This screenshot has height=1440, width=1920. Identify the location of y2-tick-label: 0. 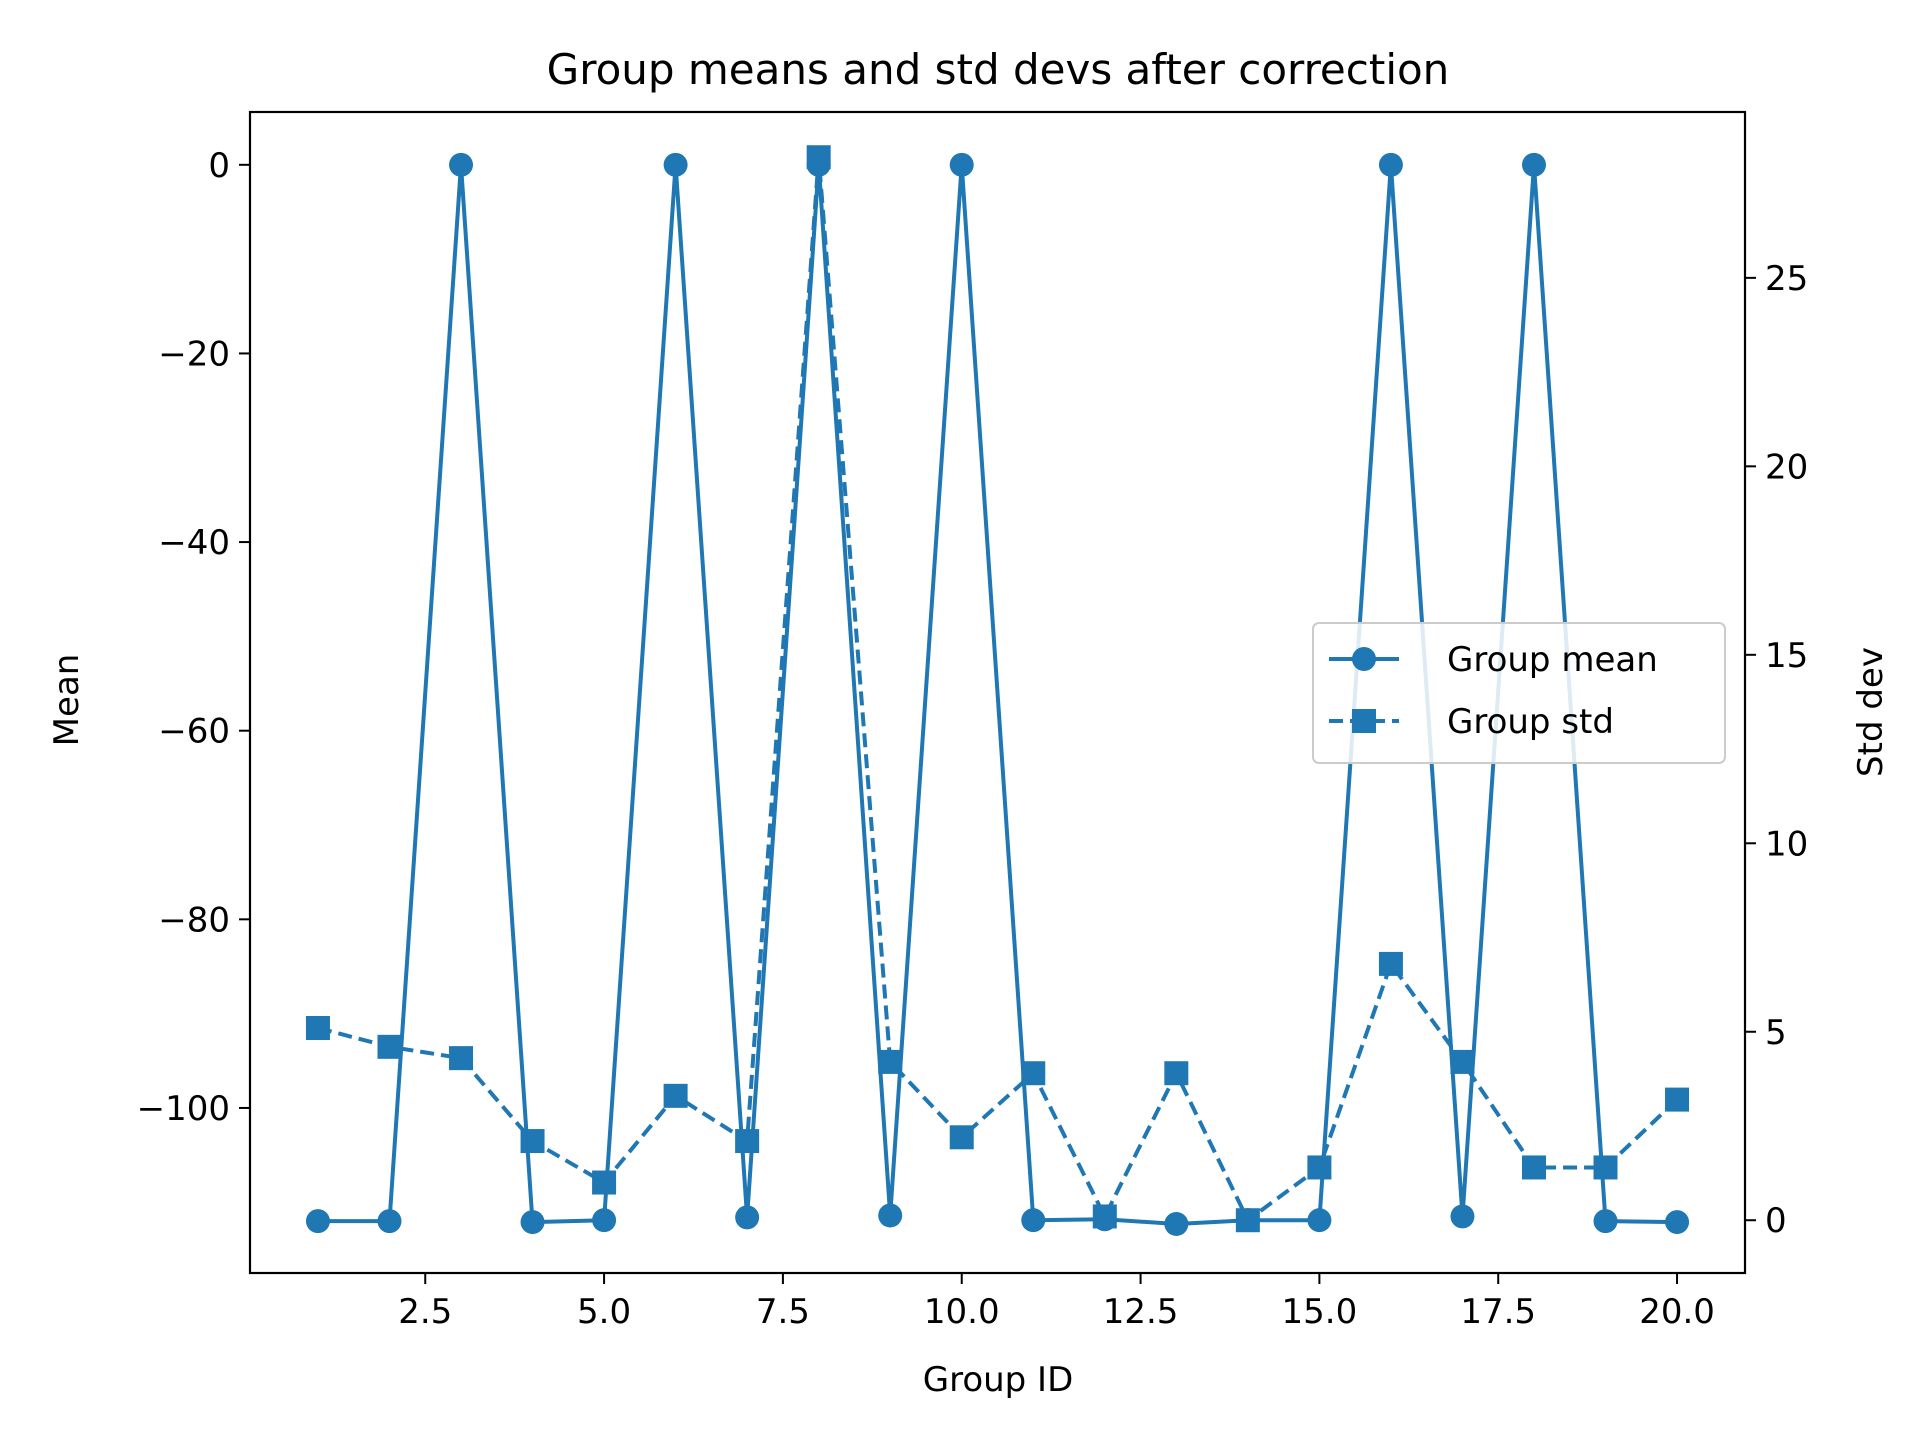
(1776, 1221).